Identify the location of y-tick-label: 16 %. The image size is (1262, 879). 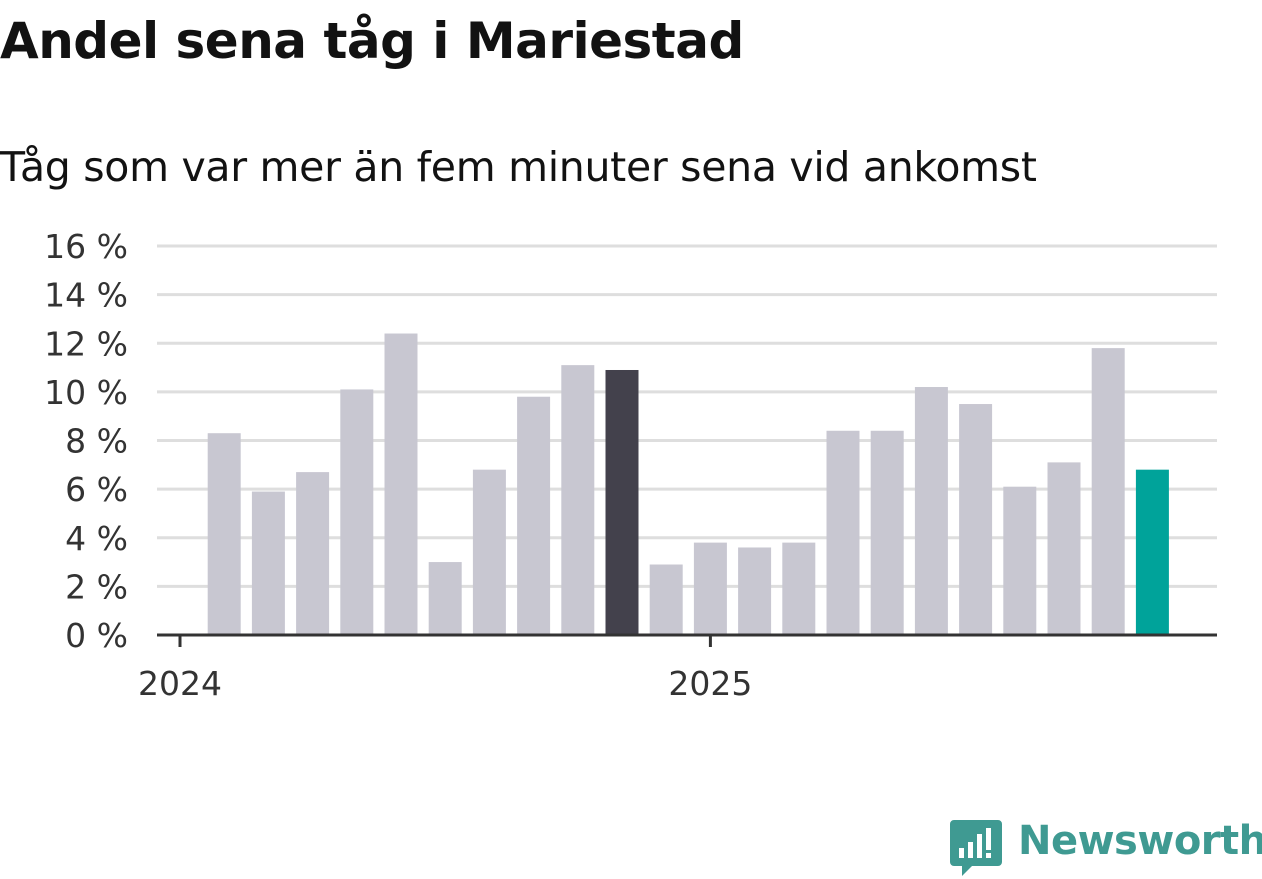
(86, 246).